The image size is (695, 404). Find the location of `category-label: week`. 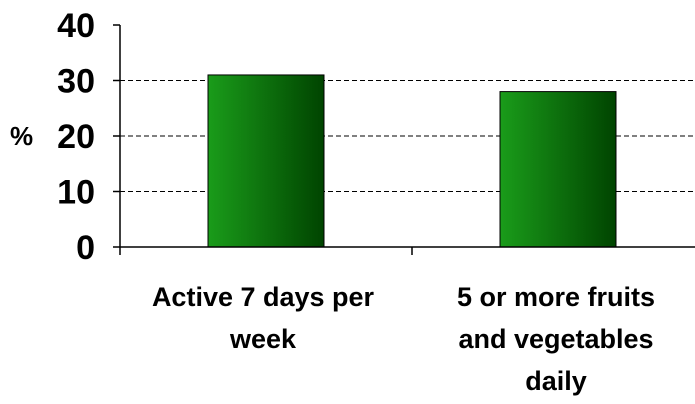

category-label: week is located at coordinates (263, 339).